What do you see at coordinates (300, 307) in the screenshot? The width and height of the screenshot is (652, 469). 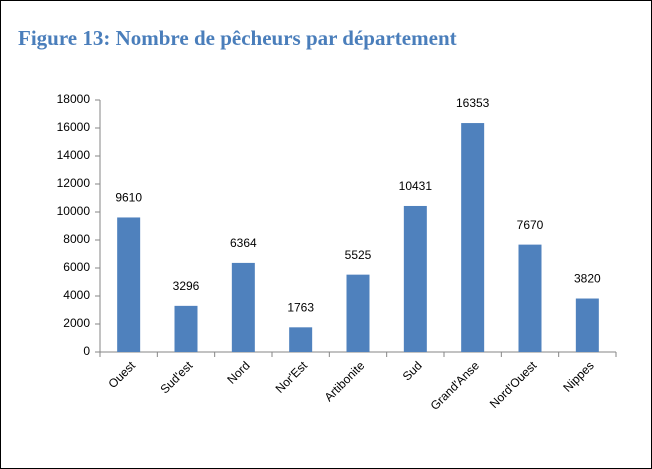 I see `data-label: 1763` at bounding box center [300, 307].